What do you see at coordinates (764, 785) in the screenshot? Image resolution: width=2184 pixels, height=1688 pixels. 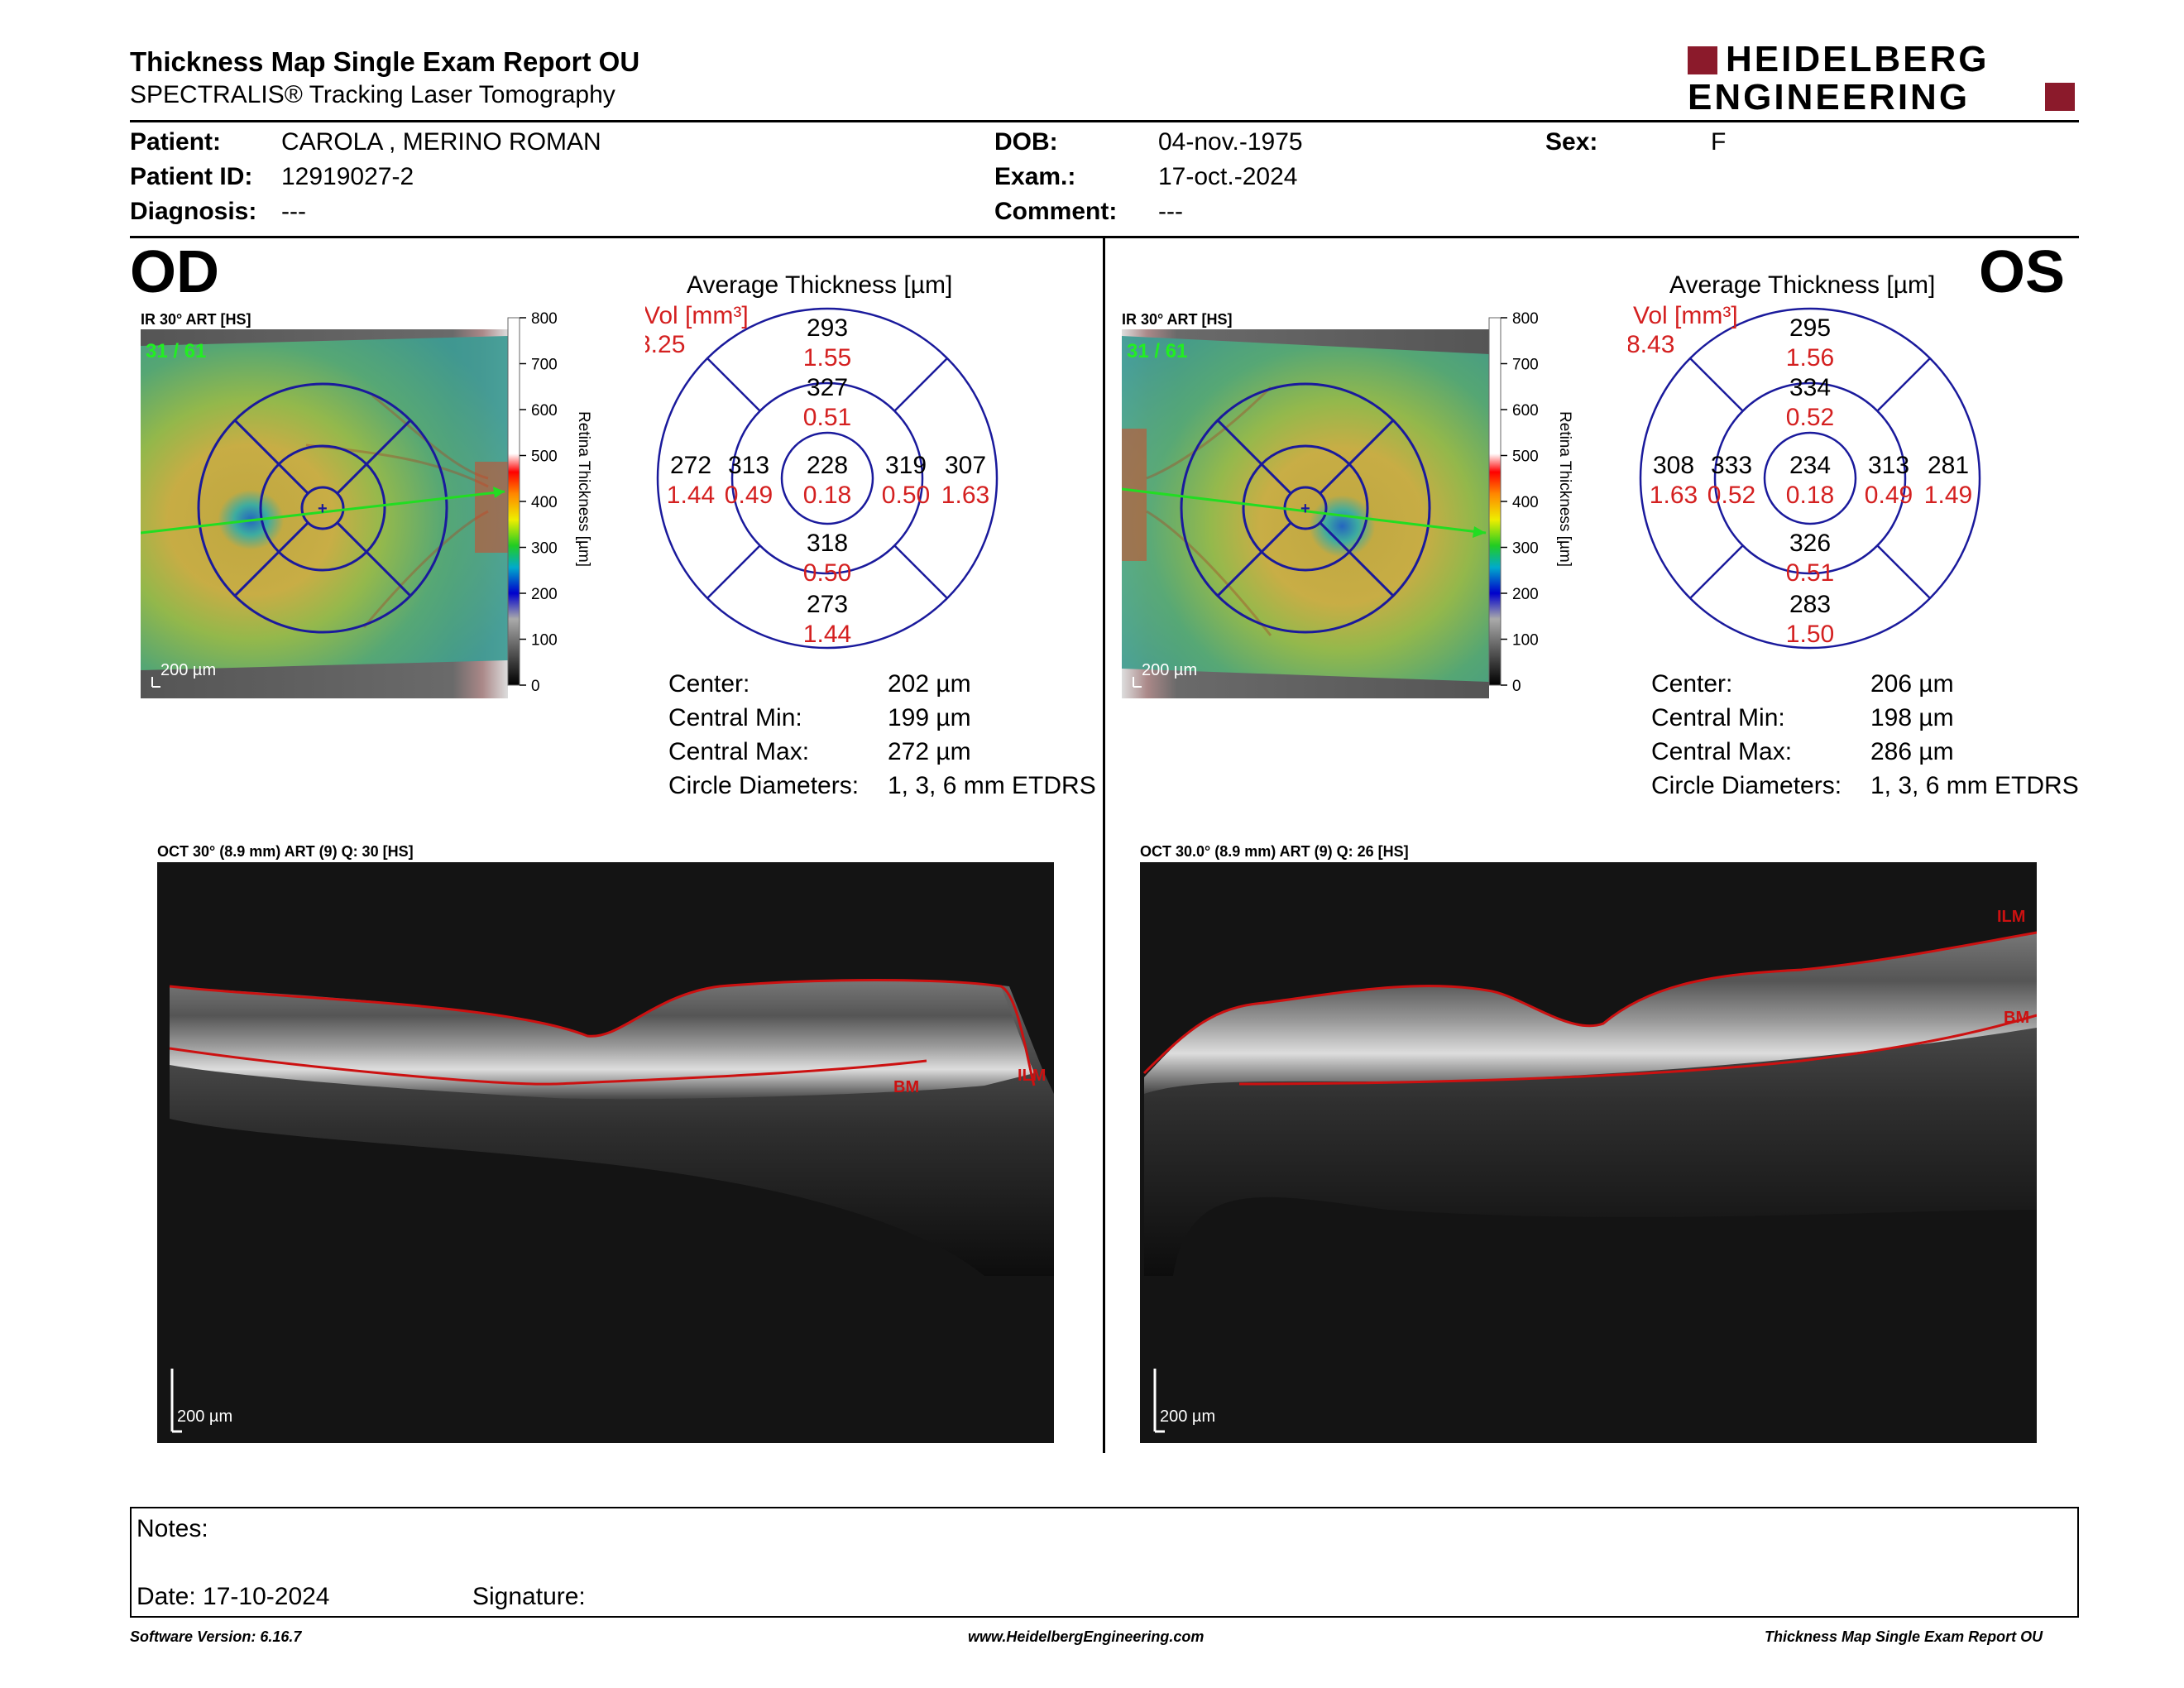 I see `od-stat-diam-label: Circle Diameters:` at bounding box center [764, 785].